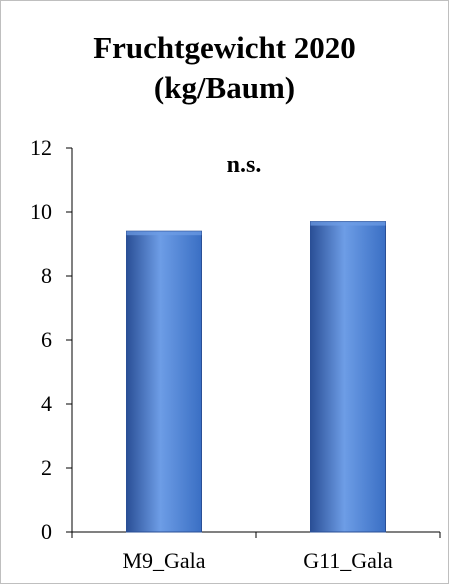 This screenshot has width=449, height=584. I want to click on x-category-label: M9_Gala, so click(163, 560).